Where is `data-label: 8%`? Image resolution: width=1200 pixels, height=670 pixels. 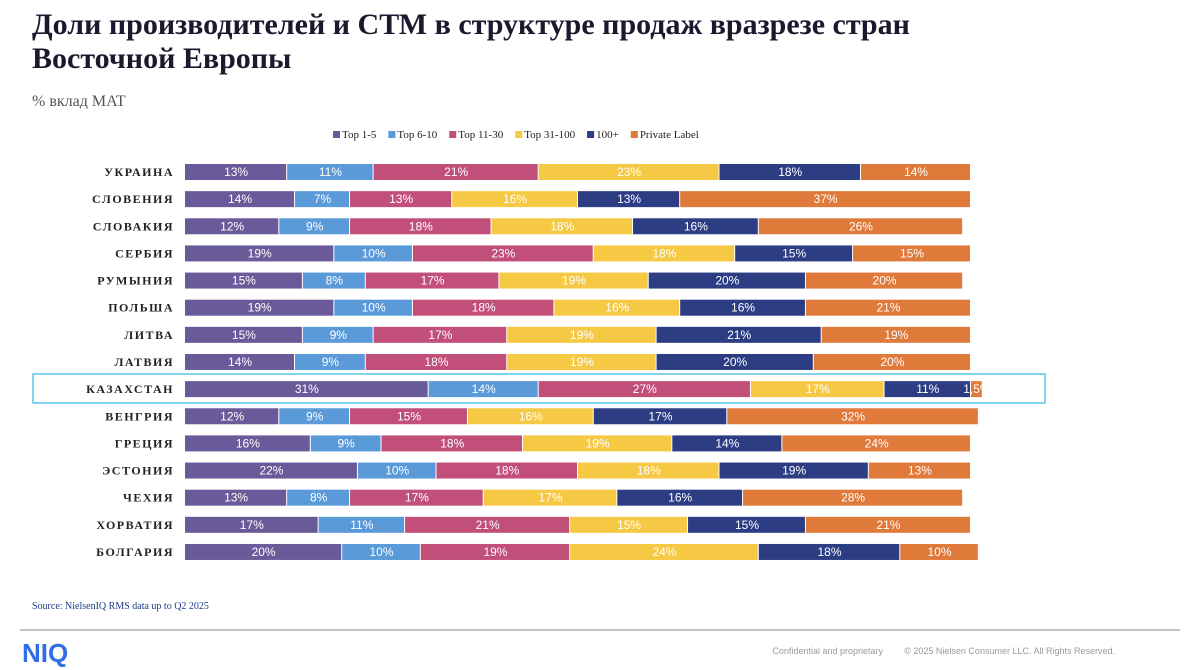
data-label: 8% is located at coordinates (335, 281).